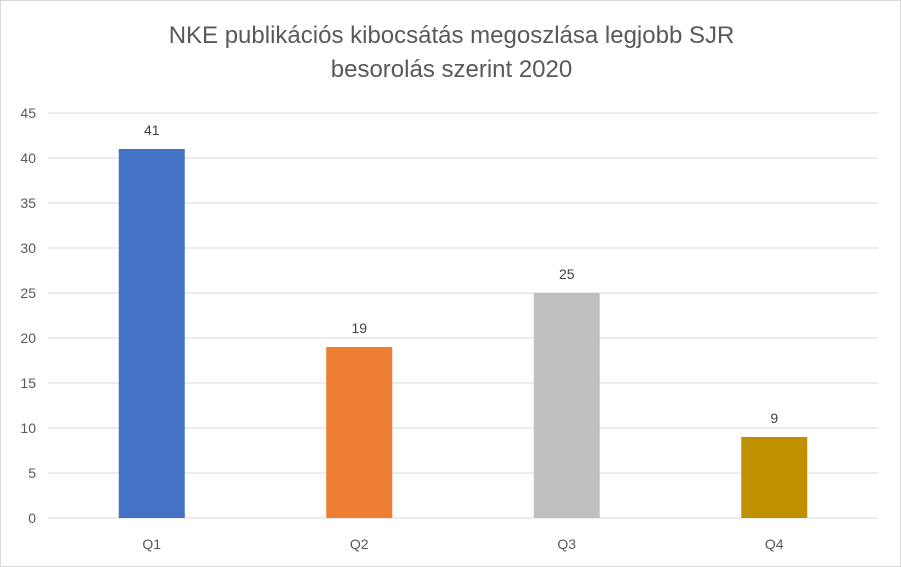 The height and width of the screenshot is (567, 901). Describe the element at coordinates (28, 338) in the screenshot. I see `y-tick-label: 20` at that location.